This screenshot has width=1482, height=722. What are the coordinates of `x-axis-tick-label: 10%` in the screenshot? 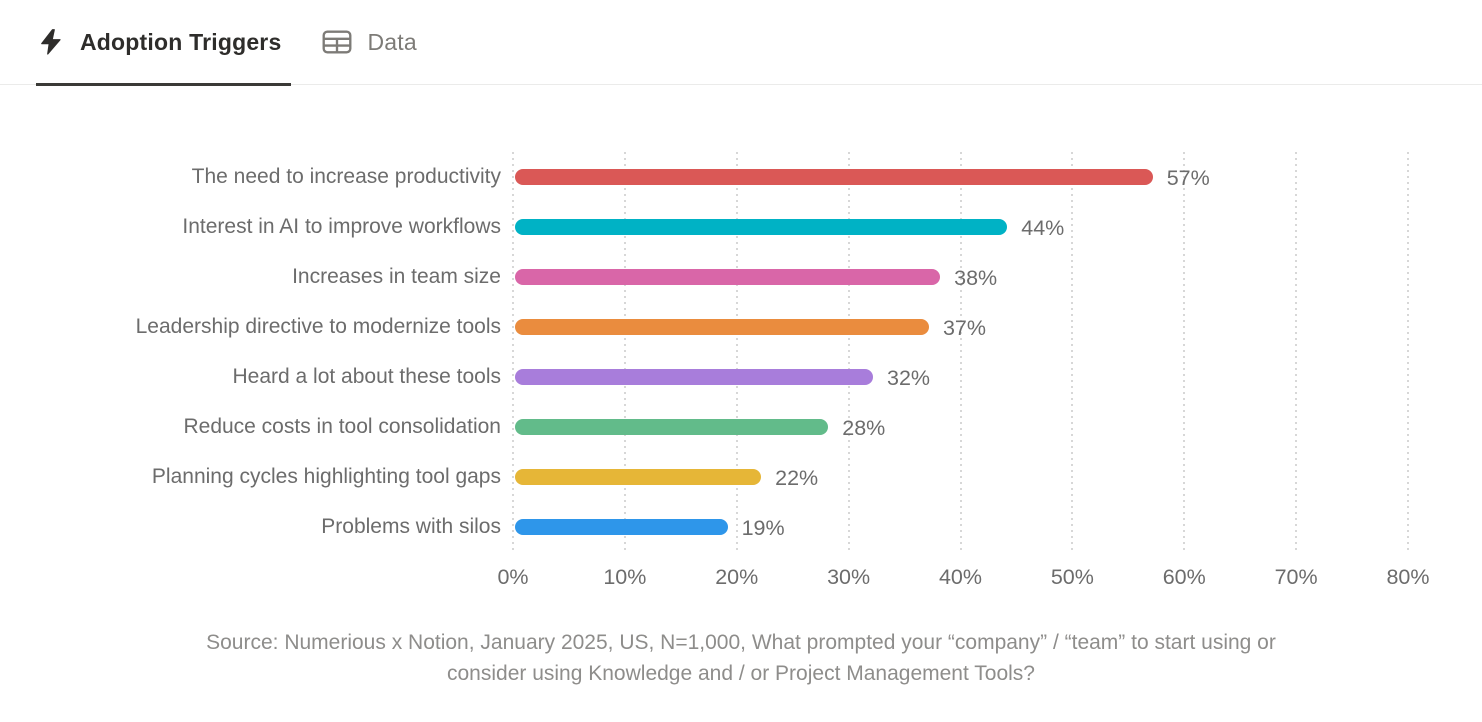 It's located at (625, 577).